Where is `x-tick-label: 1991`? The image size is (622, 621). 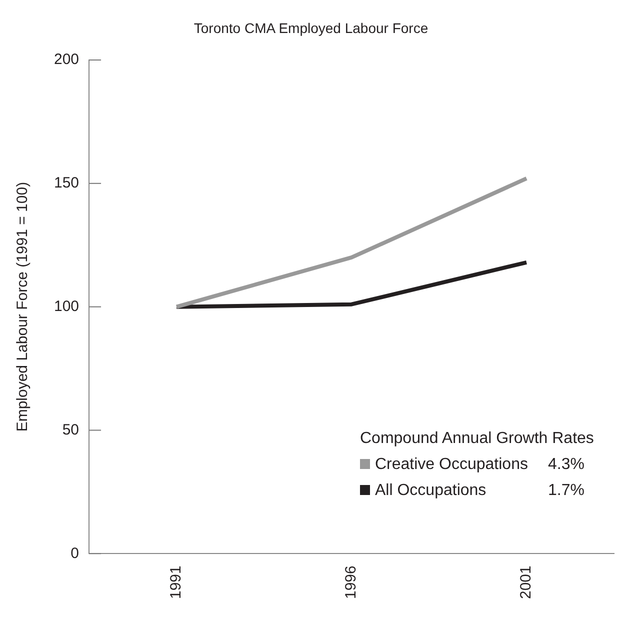 x-tick-label: 1991 is located at coordinates (176, 583).